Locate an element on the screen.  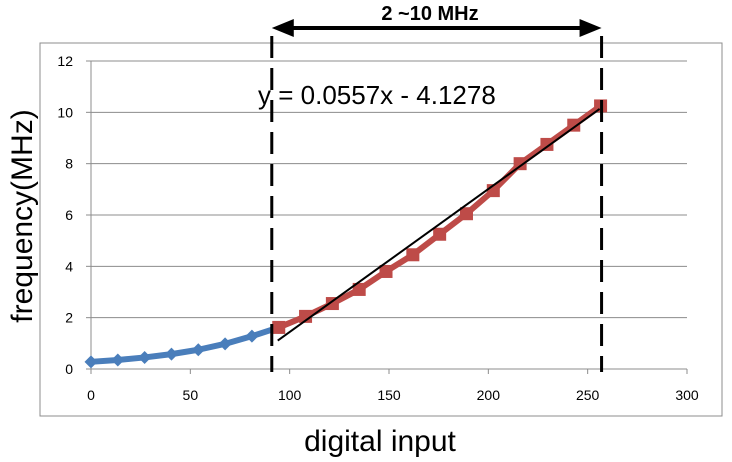
y-tick-labels: 0 2 4 6 8 10 12 is located at coordinates (65, 215).